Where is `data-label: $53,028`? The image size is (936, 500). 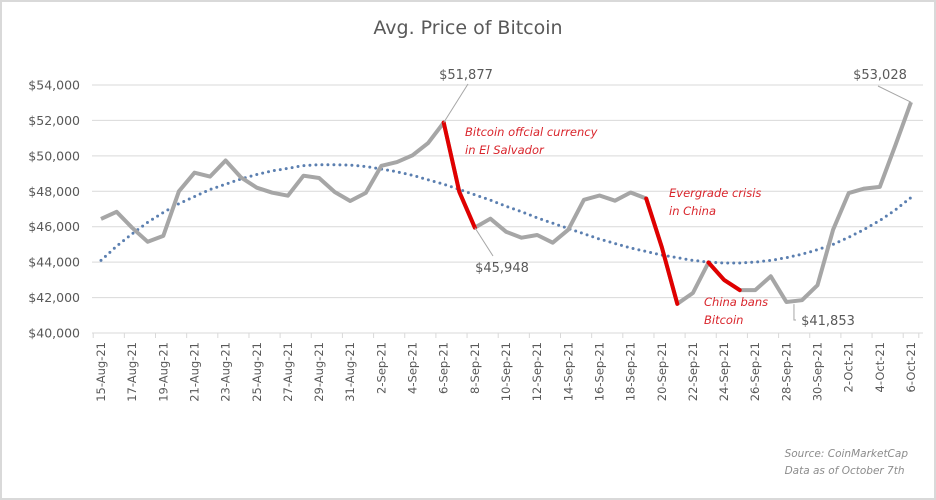 data-label: $53,028 is located at coordinates (880, 75).